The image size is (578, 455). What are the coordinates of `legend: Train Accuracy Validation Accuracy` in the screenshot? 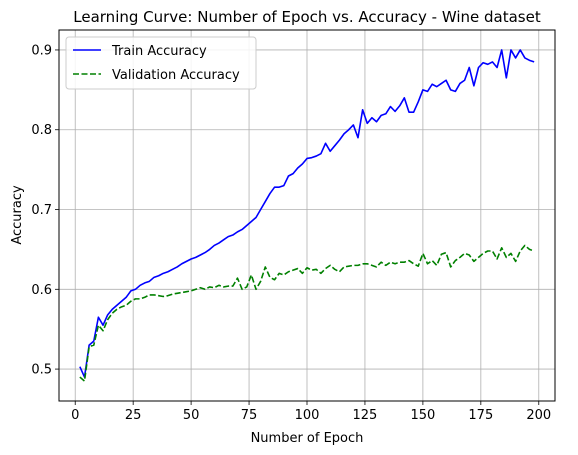 It's located at (161, 63).